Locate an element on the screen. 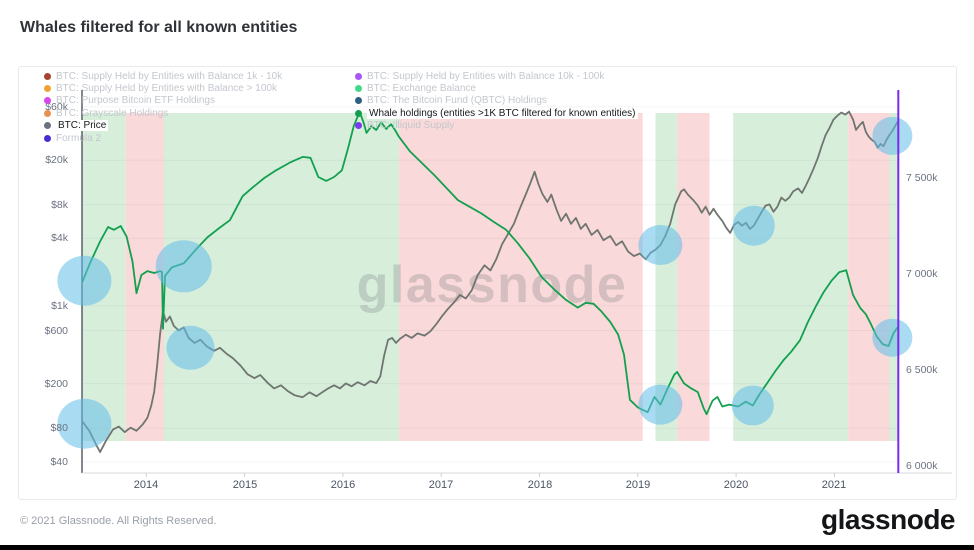 This screenshot has width=974, height=550. y-axis-label-left: $4k is located at coordinates (59, 238).